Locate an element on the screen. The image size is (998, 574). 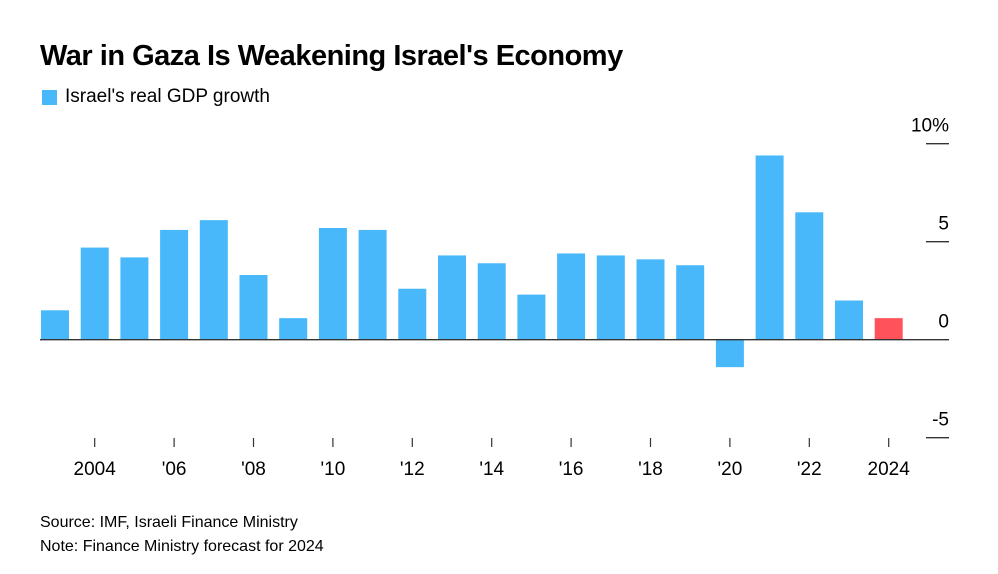
x-tick-label: 2024 is located at coordinates (889, 469).